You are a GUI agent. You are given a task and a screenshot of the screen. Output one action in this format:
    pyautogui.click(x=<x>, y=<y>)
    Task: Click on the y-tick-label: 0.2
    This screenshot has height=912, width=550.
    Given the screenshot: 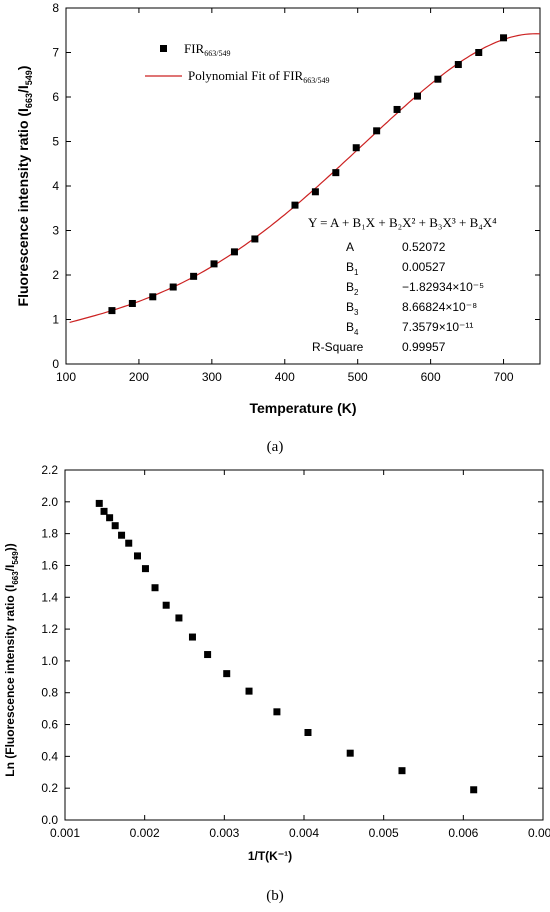 What is the action you would take?
    pyautogui.click(x=49, y=788)
    